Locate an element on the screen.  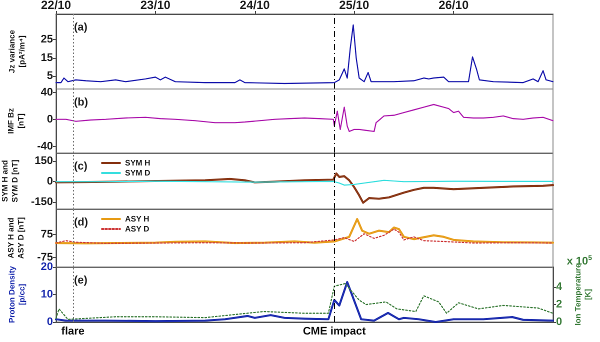
ref-line-label: CME impact is located at coordinates (334, 332).